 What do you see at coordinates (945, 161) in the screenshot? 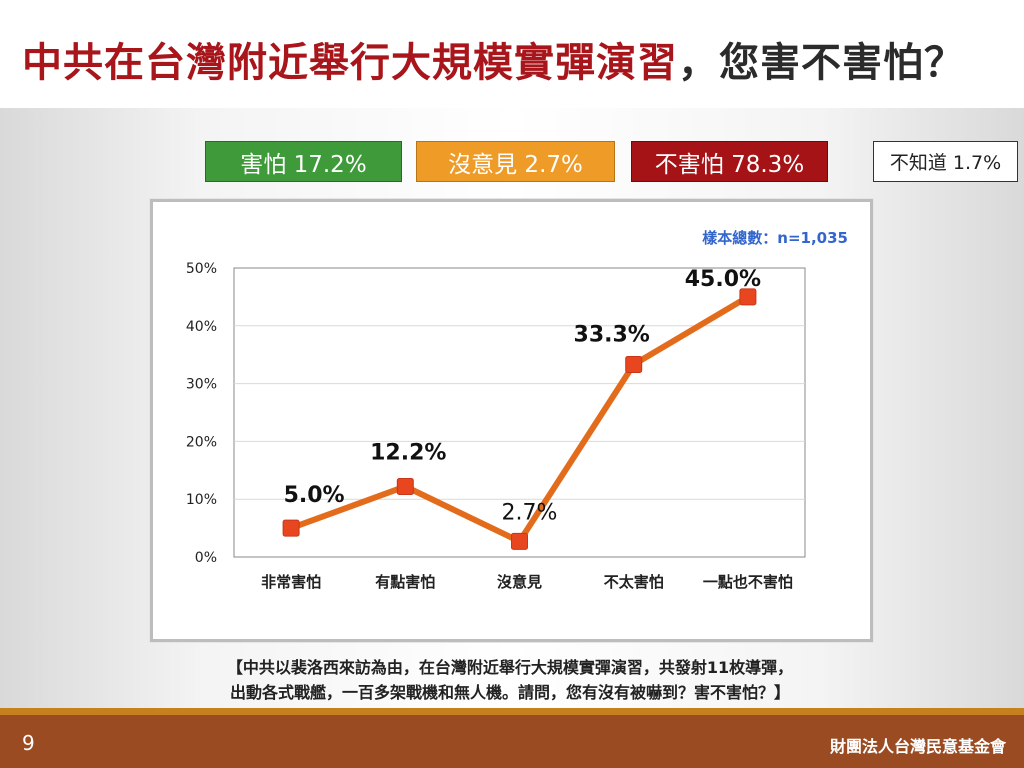
I see `summary-dont-know-box: 不知道 1.7%` at bounding box center [945, 161].